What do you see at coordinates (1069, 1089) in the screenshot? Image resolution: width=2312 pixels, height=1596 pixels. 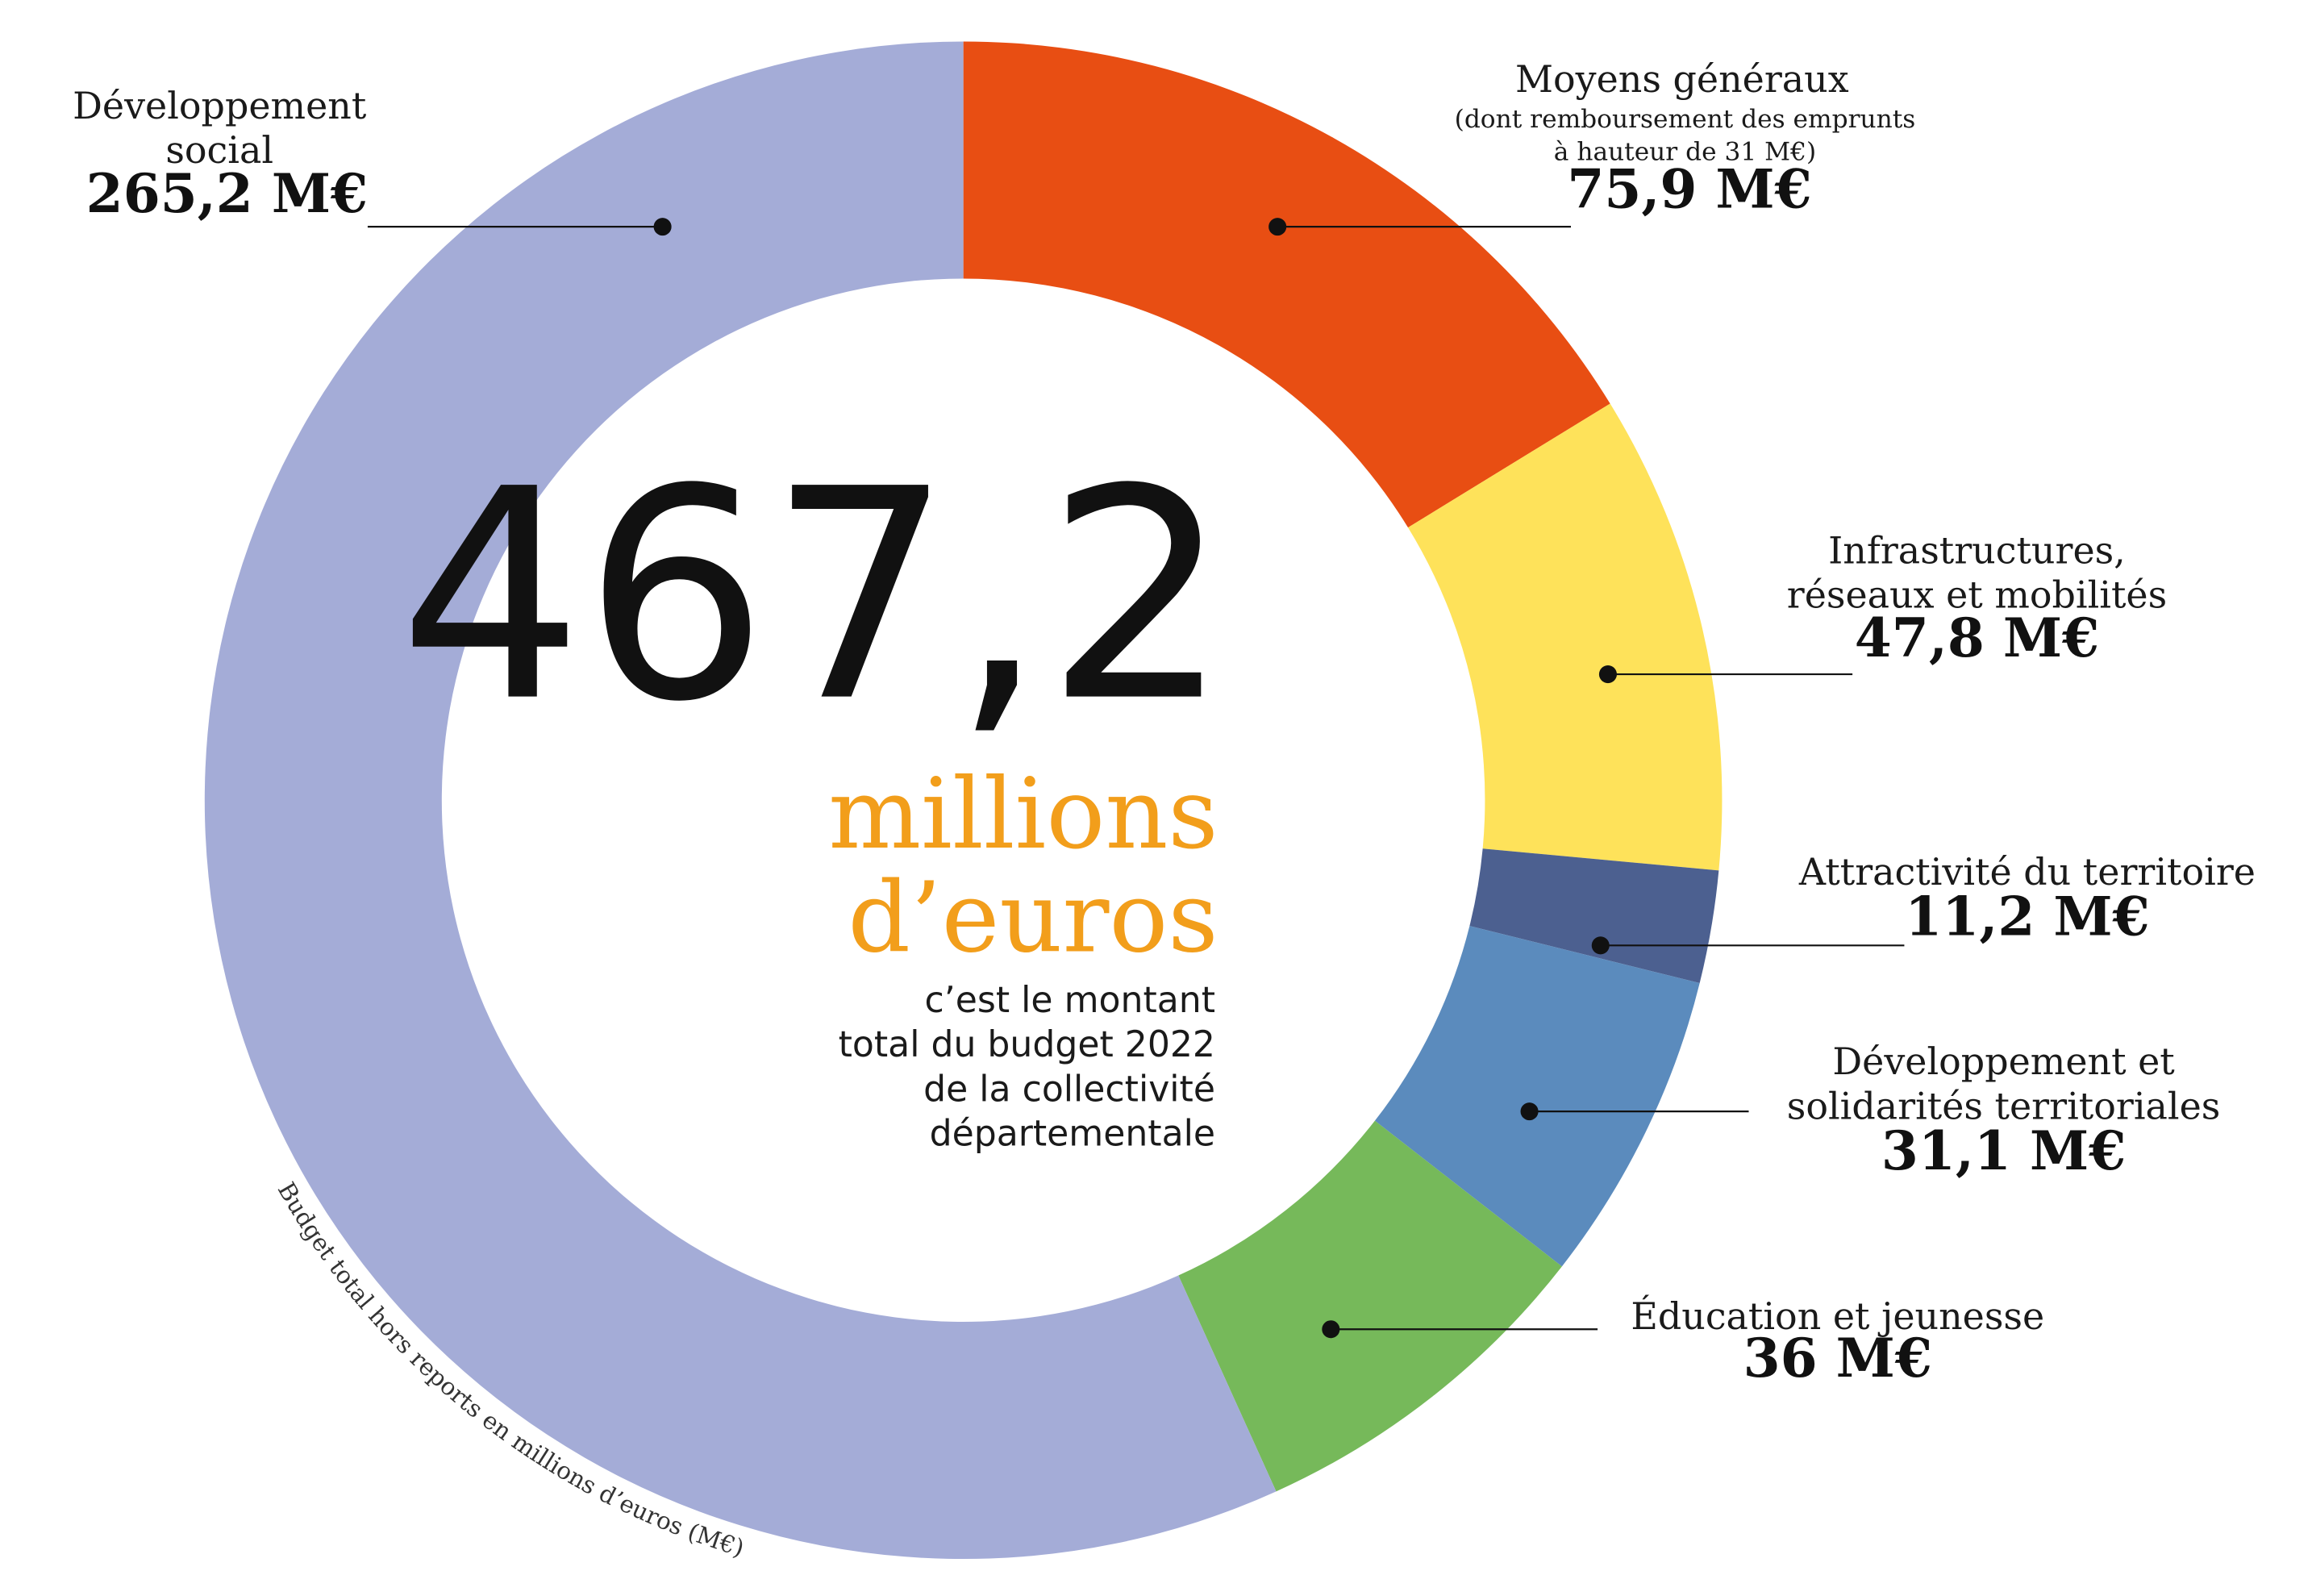 I see `text-line: de la collectivité` at bounding box center [1069, 1089].